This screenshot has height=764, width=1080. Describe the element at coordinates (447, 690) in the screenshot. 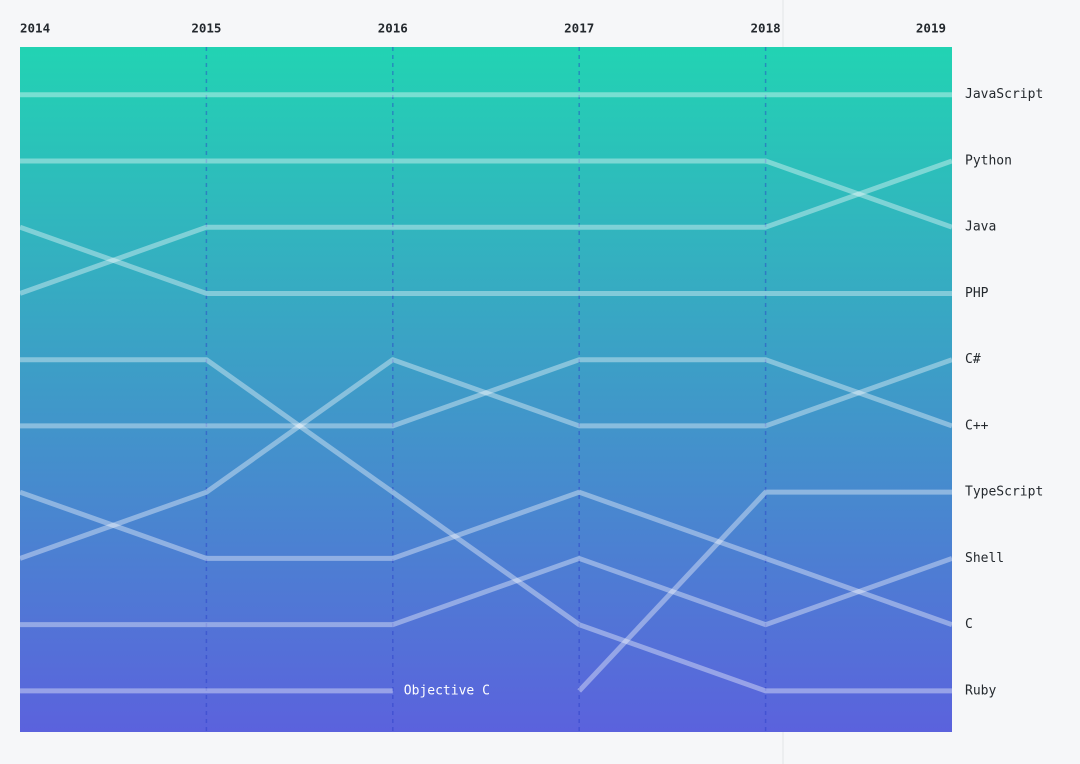

I see `series-label: Objective C` at that location.